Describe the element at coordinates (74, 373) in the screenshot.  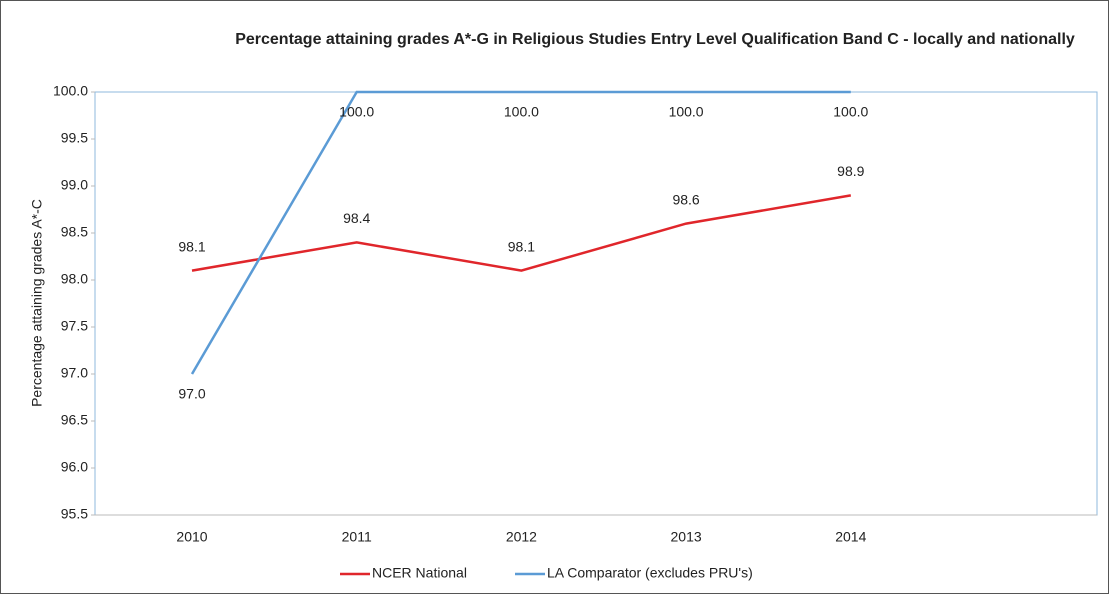
I see `y-tick-label: 97.0` at that location.